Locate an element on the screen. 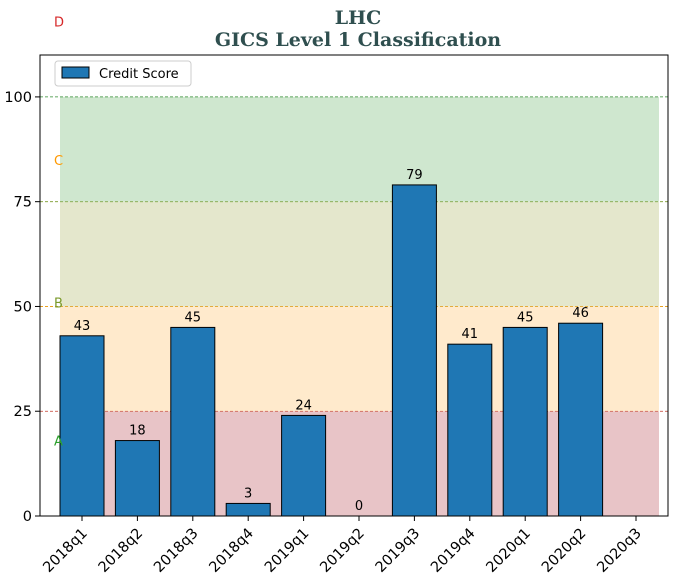 This screenshot has height=585, width=678. chart-title: LHC is located at coordinates (358, 18).